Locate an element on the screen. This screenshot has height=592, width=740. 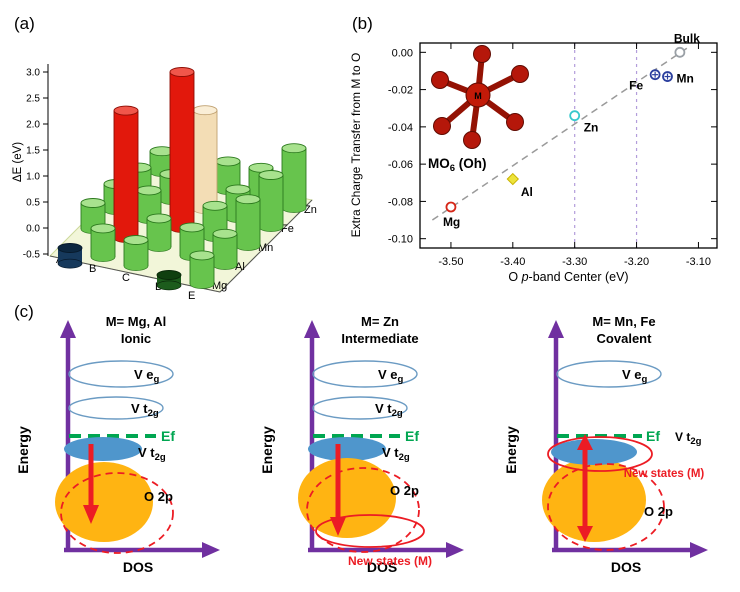
z-tick-label: -0.5 is located at coordinates (32, 255).